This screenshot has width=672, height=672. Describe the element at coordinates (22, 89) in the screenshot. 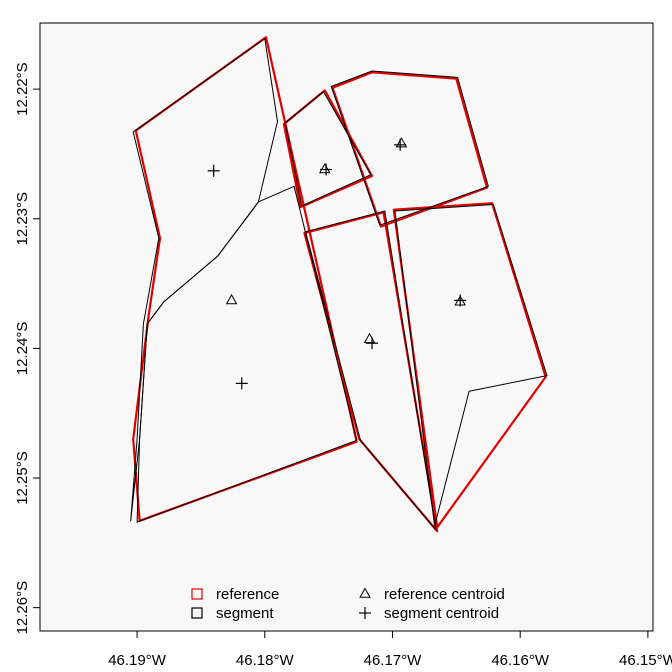

I see `y-tick-label: 12.22°S` at that location.